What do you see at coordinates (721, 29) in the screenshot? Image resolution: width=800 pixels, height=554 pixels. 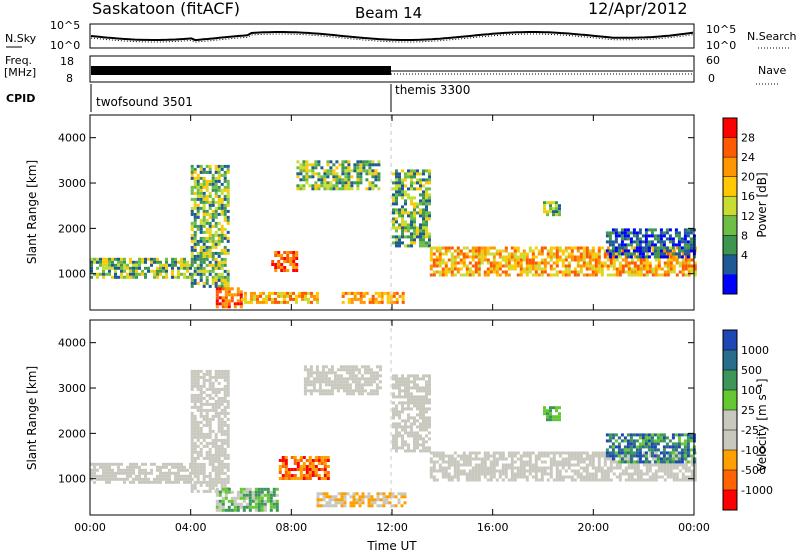 I see `nsearch-tick-high: 10^5` at bounding box center [721, 29].